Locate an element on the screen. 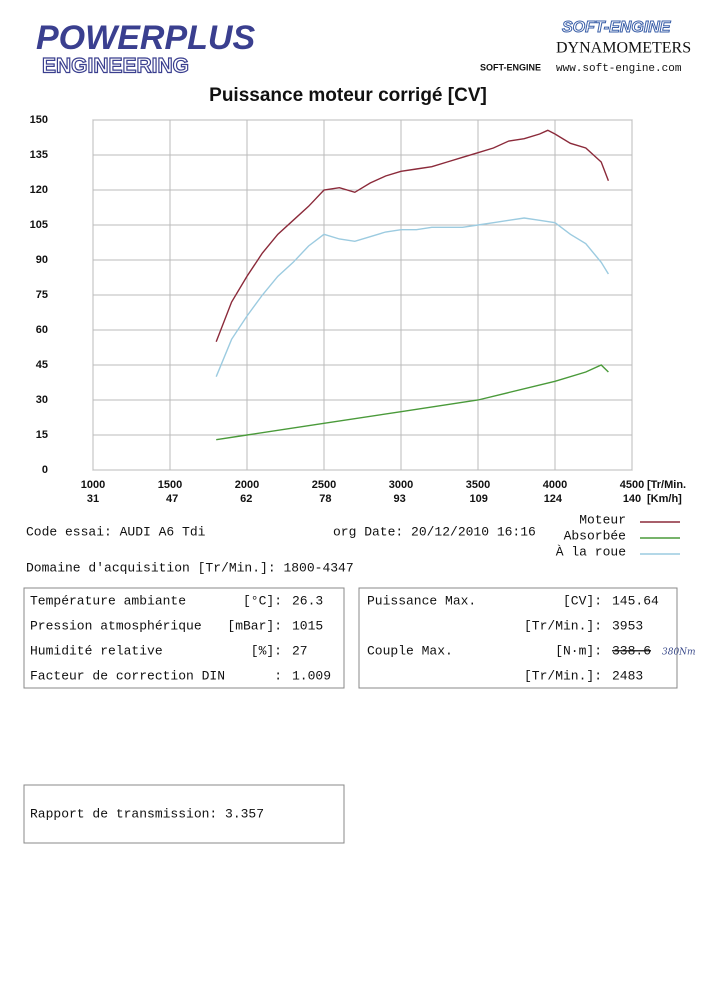  url: www.soft-engine.com is located at coordinates (619, 69).